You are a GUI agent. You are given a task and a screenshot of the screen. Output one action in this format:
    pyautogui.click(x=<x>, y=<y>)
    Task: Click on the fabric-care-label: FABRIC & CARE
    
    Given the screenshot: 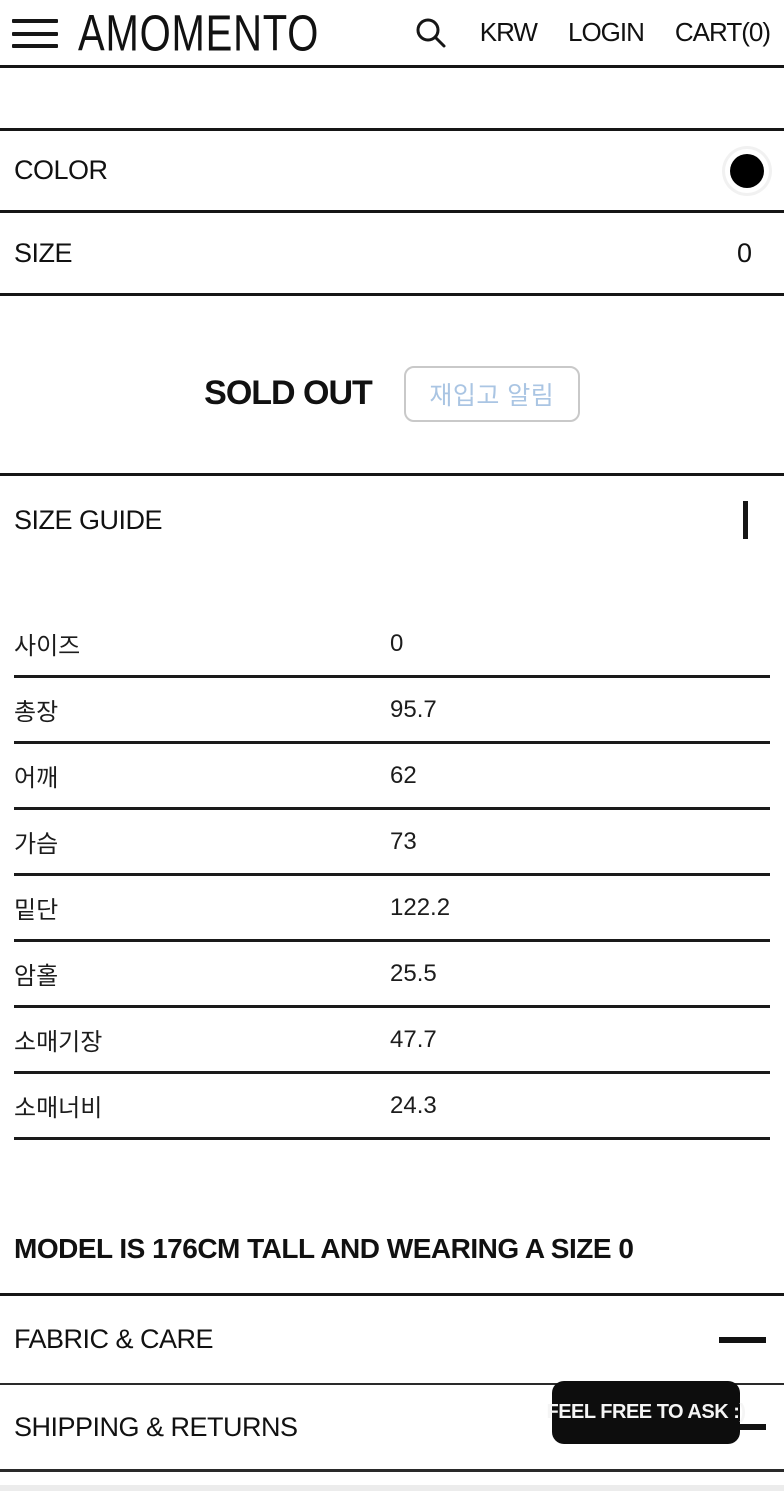 What is the action you would take?
    pyautogui.click(x=114, y=1339)
    